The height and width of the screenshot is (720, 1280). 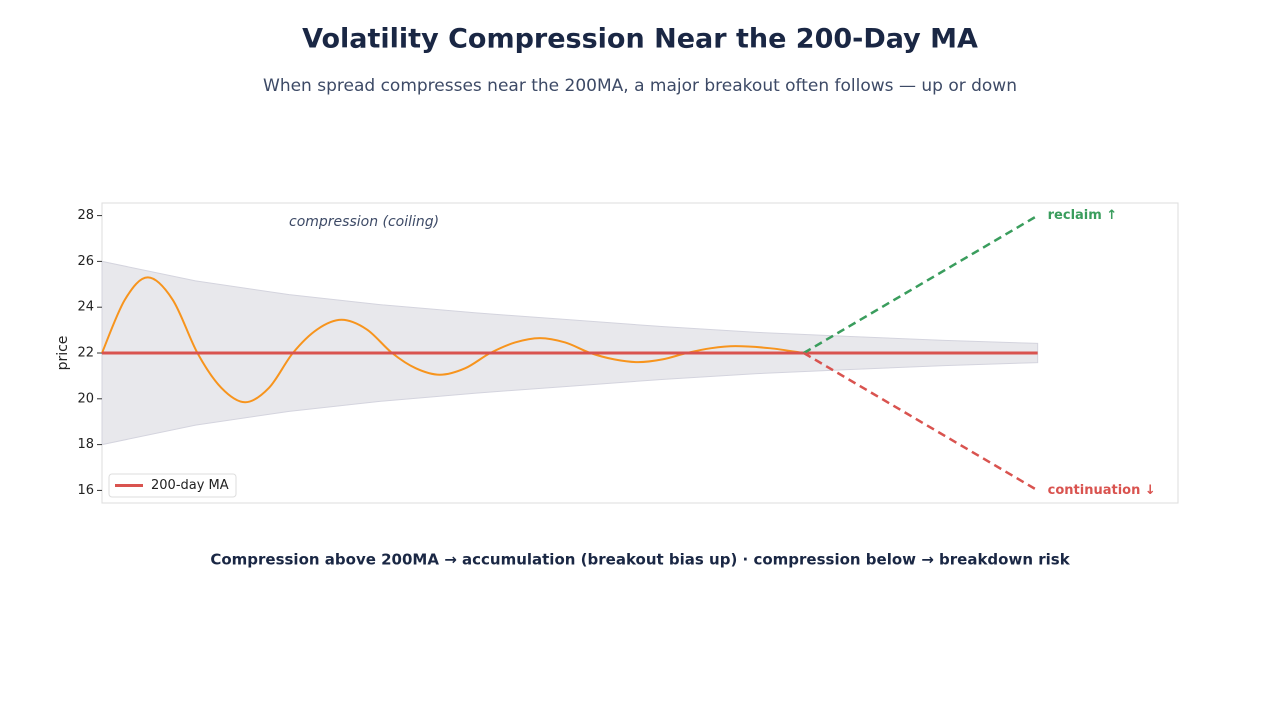 What do you see at coordinates (85, 261) in the screenshot?
I see `y-tick-label: 26` at bounding box center [85, 261].